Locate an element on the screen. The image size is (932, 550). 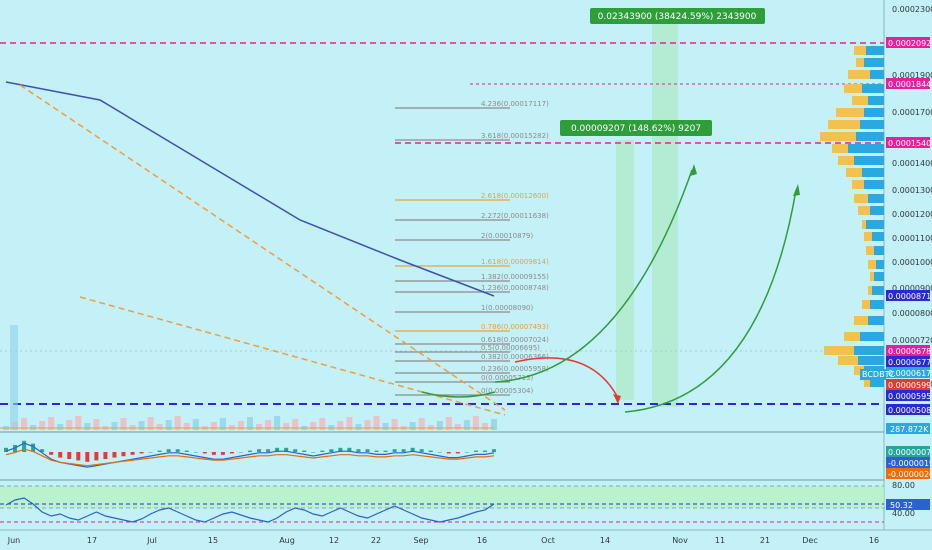
rsi-badge-text: 50.32 is located at coordinates (901, 505).